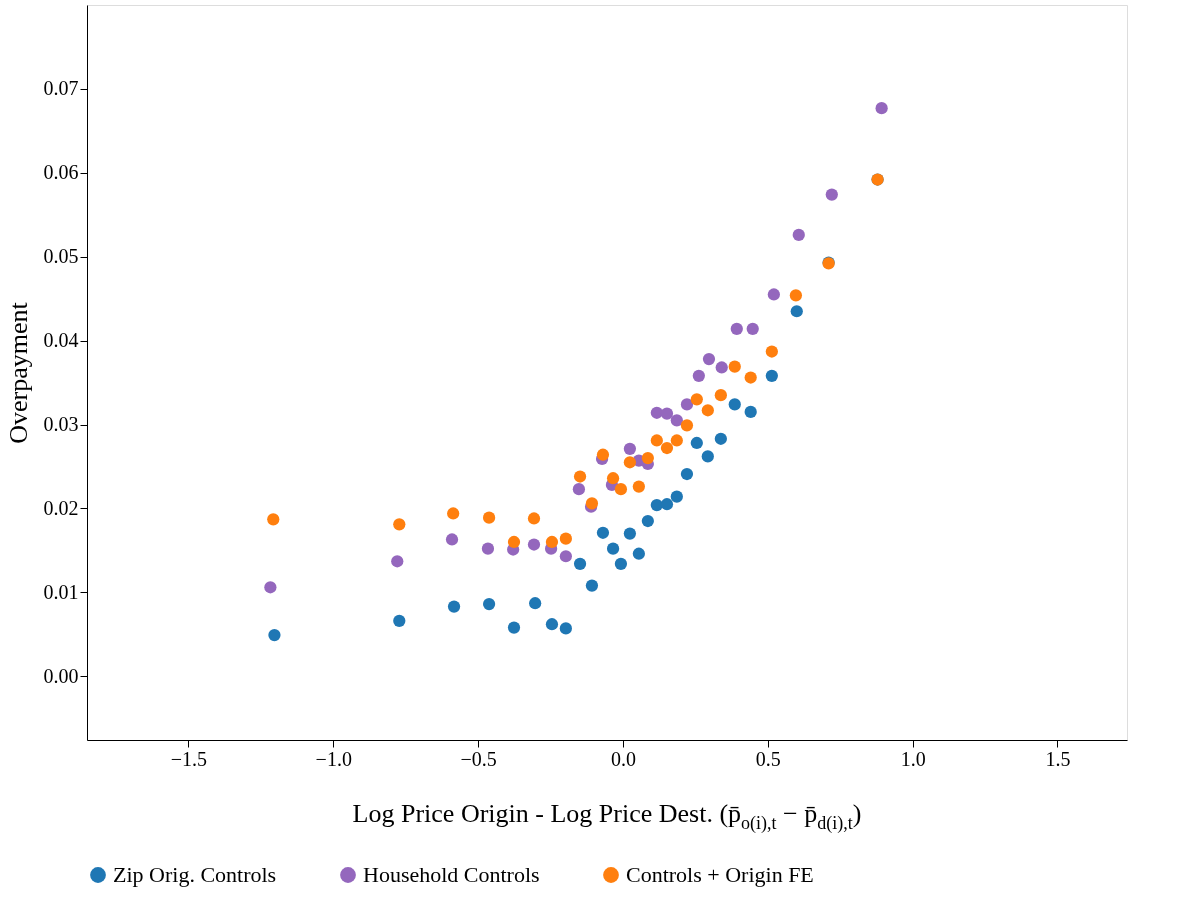 Image resolution: width=1177 pixels, height=912 pixels. What do you see at coordinates (720, 874) in the screenshot?
I see `legend-label: Controls + Origin FE` at bounding box center [720, 874].